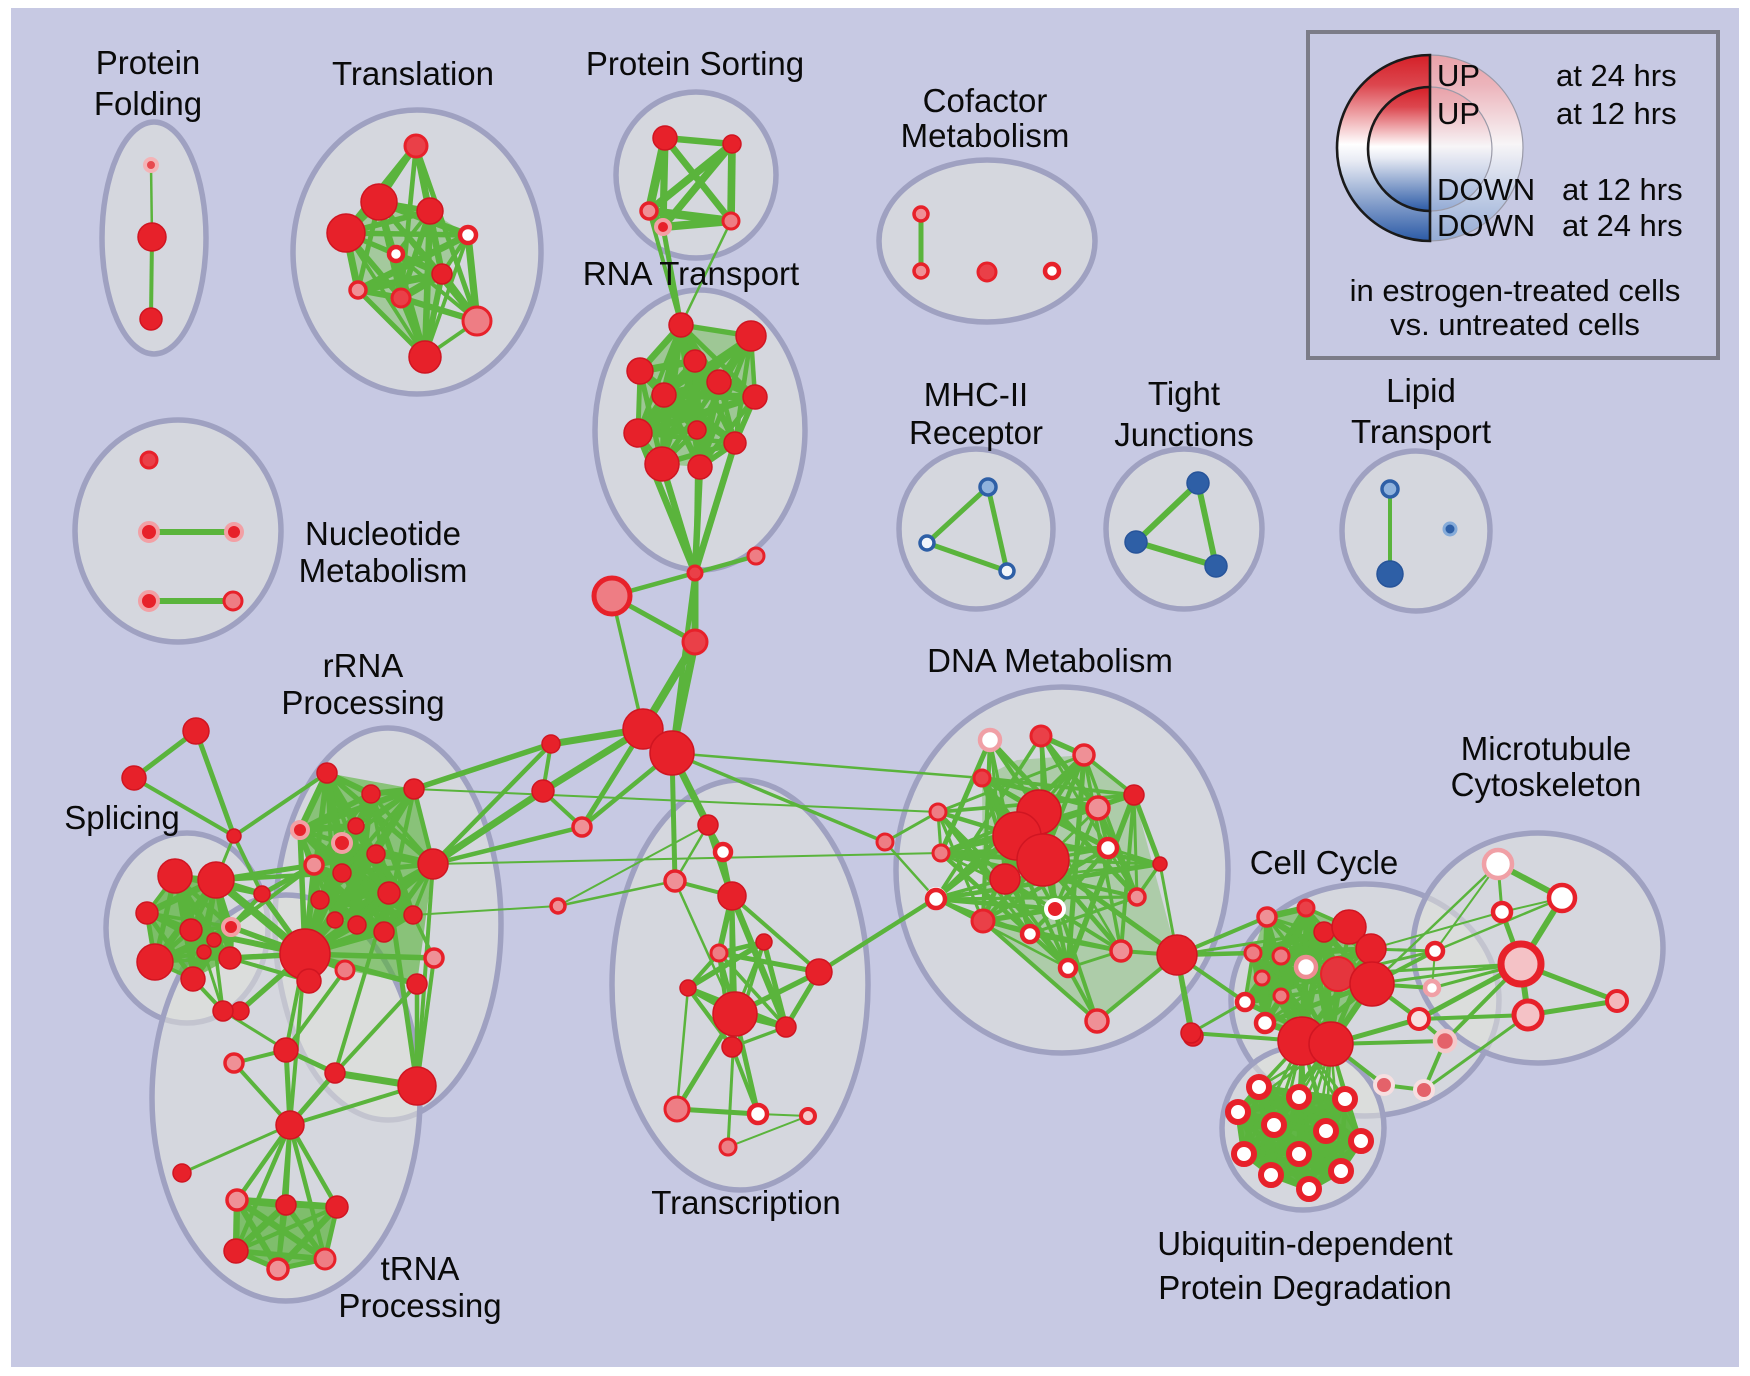 This screenshot has height=1376, width=1750. I want to click on svg-text: Transcription, so click(746, 1202).